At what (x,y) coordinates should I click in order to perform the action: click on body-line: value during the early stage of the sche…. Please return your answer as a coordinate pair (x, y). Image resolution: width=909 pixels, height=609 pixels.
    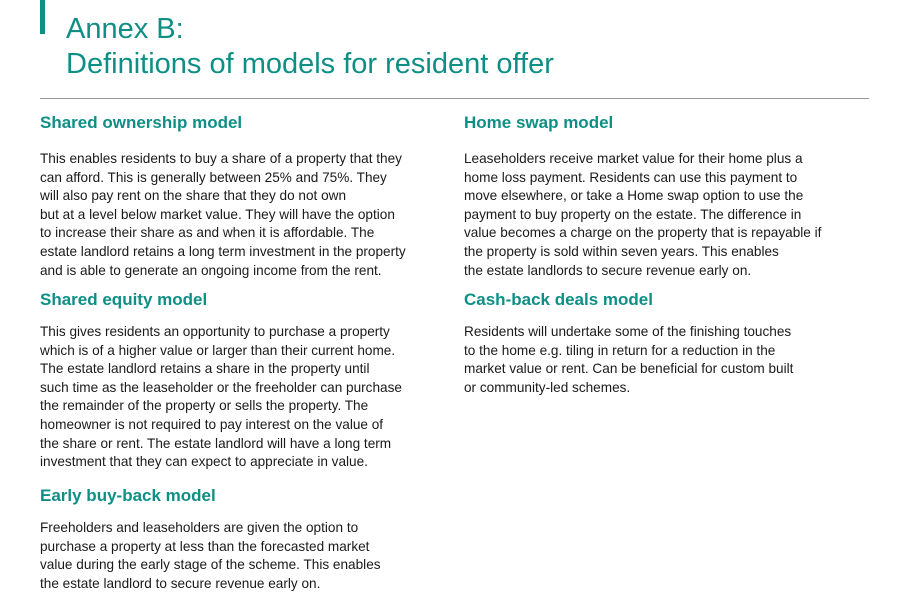
    Looking at the image, I should click on (210, 565).